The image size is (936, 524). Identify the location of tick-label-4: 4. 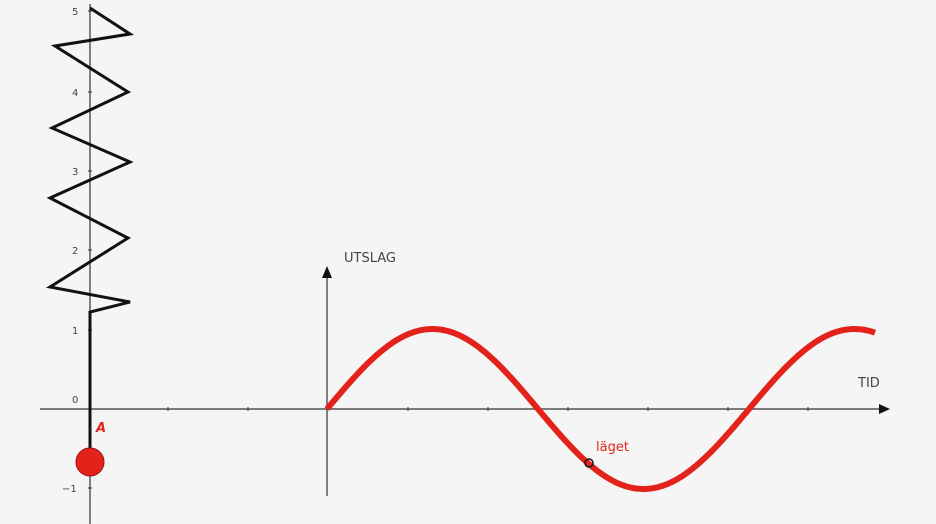
(75, 93).